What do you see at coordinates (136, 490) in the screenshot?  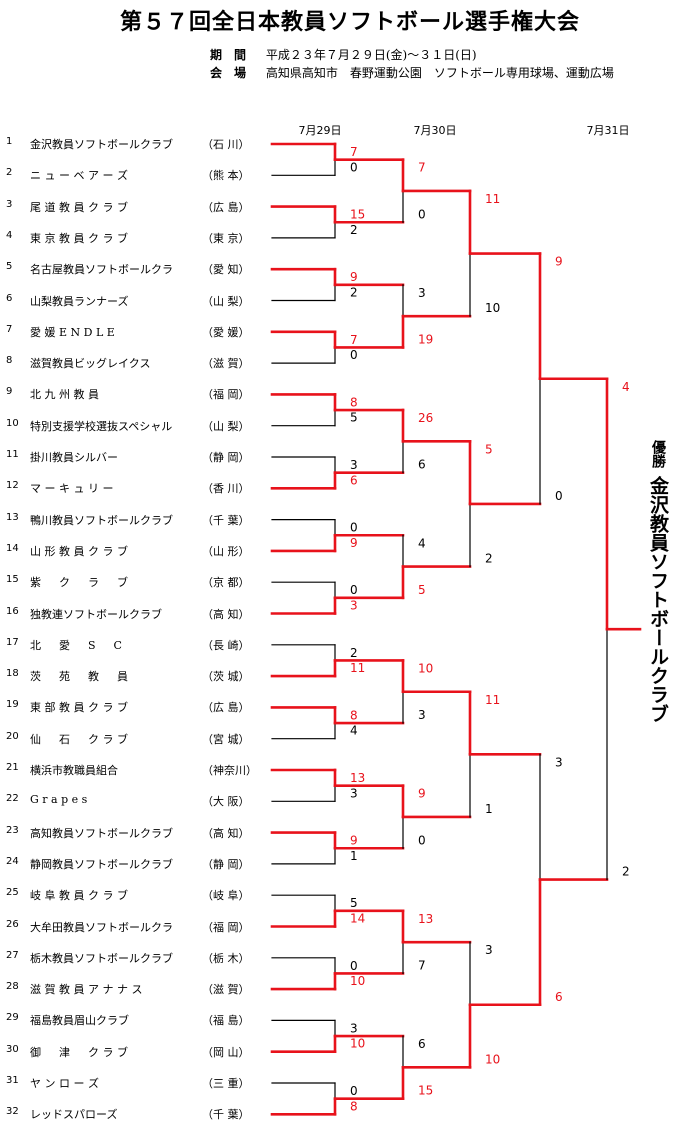 I see `team-row: 12 マ ー キ ュ リ ー （香 川）` at bounding box center [136, 490].